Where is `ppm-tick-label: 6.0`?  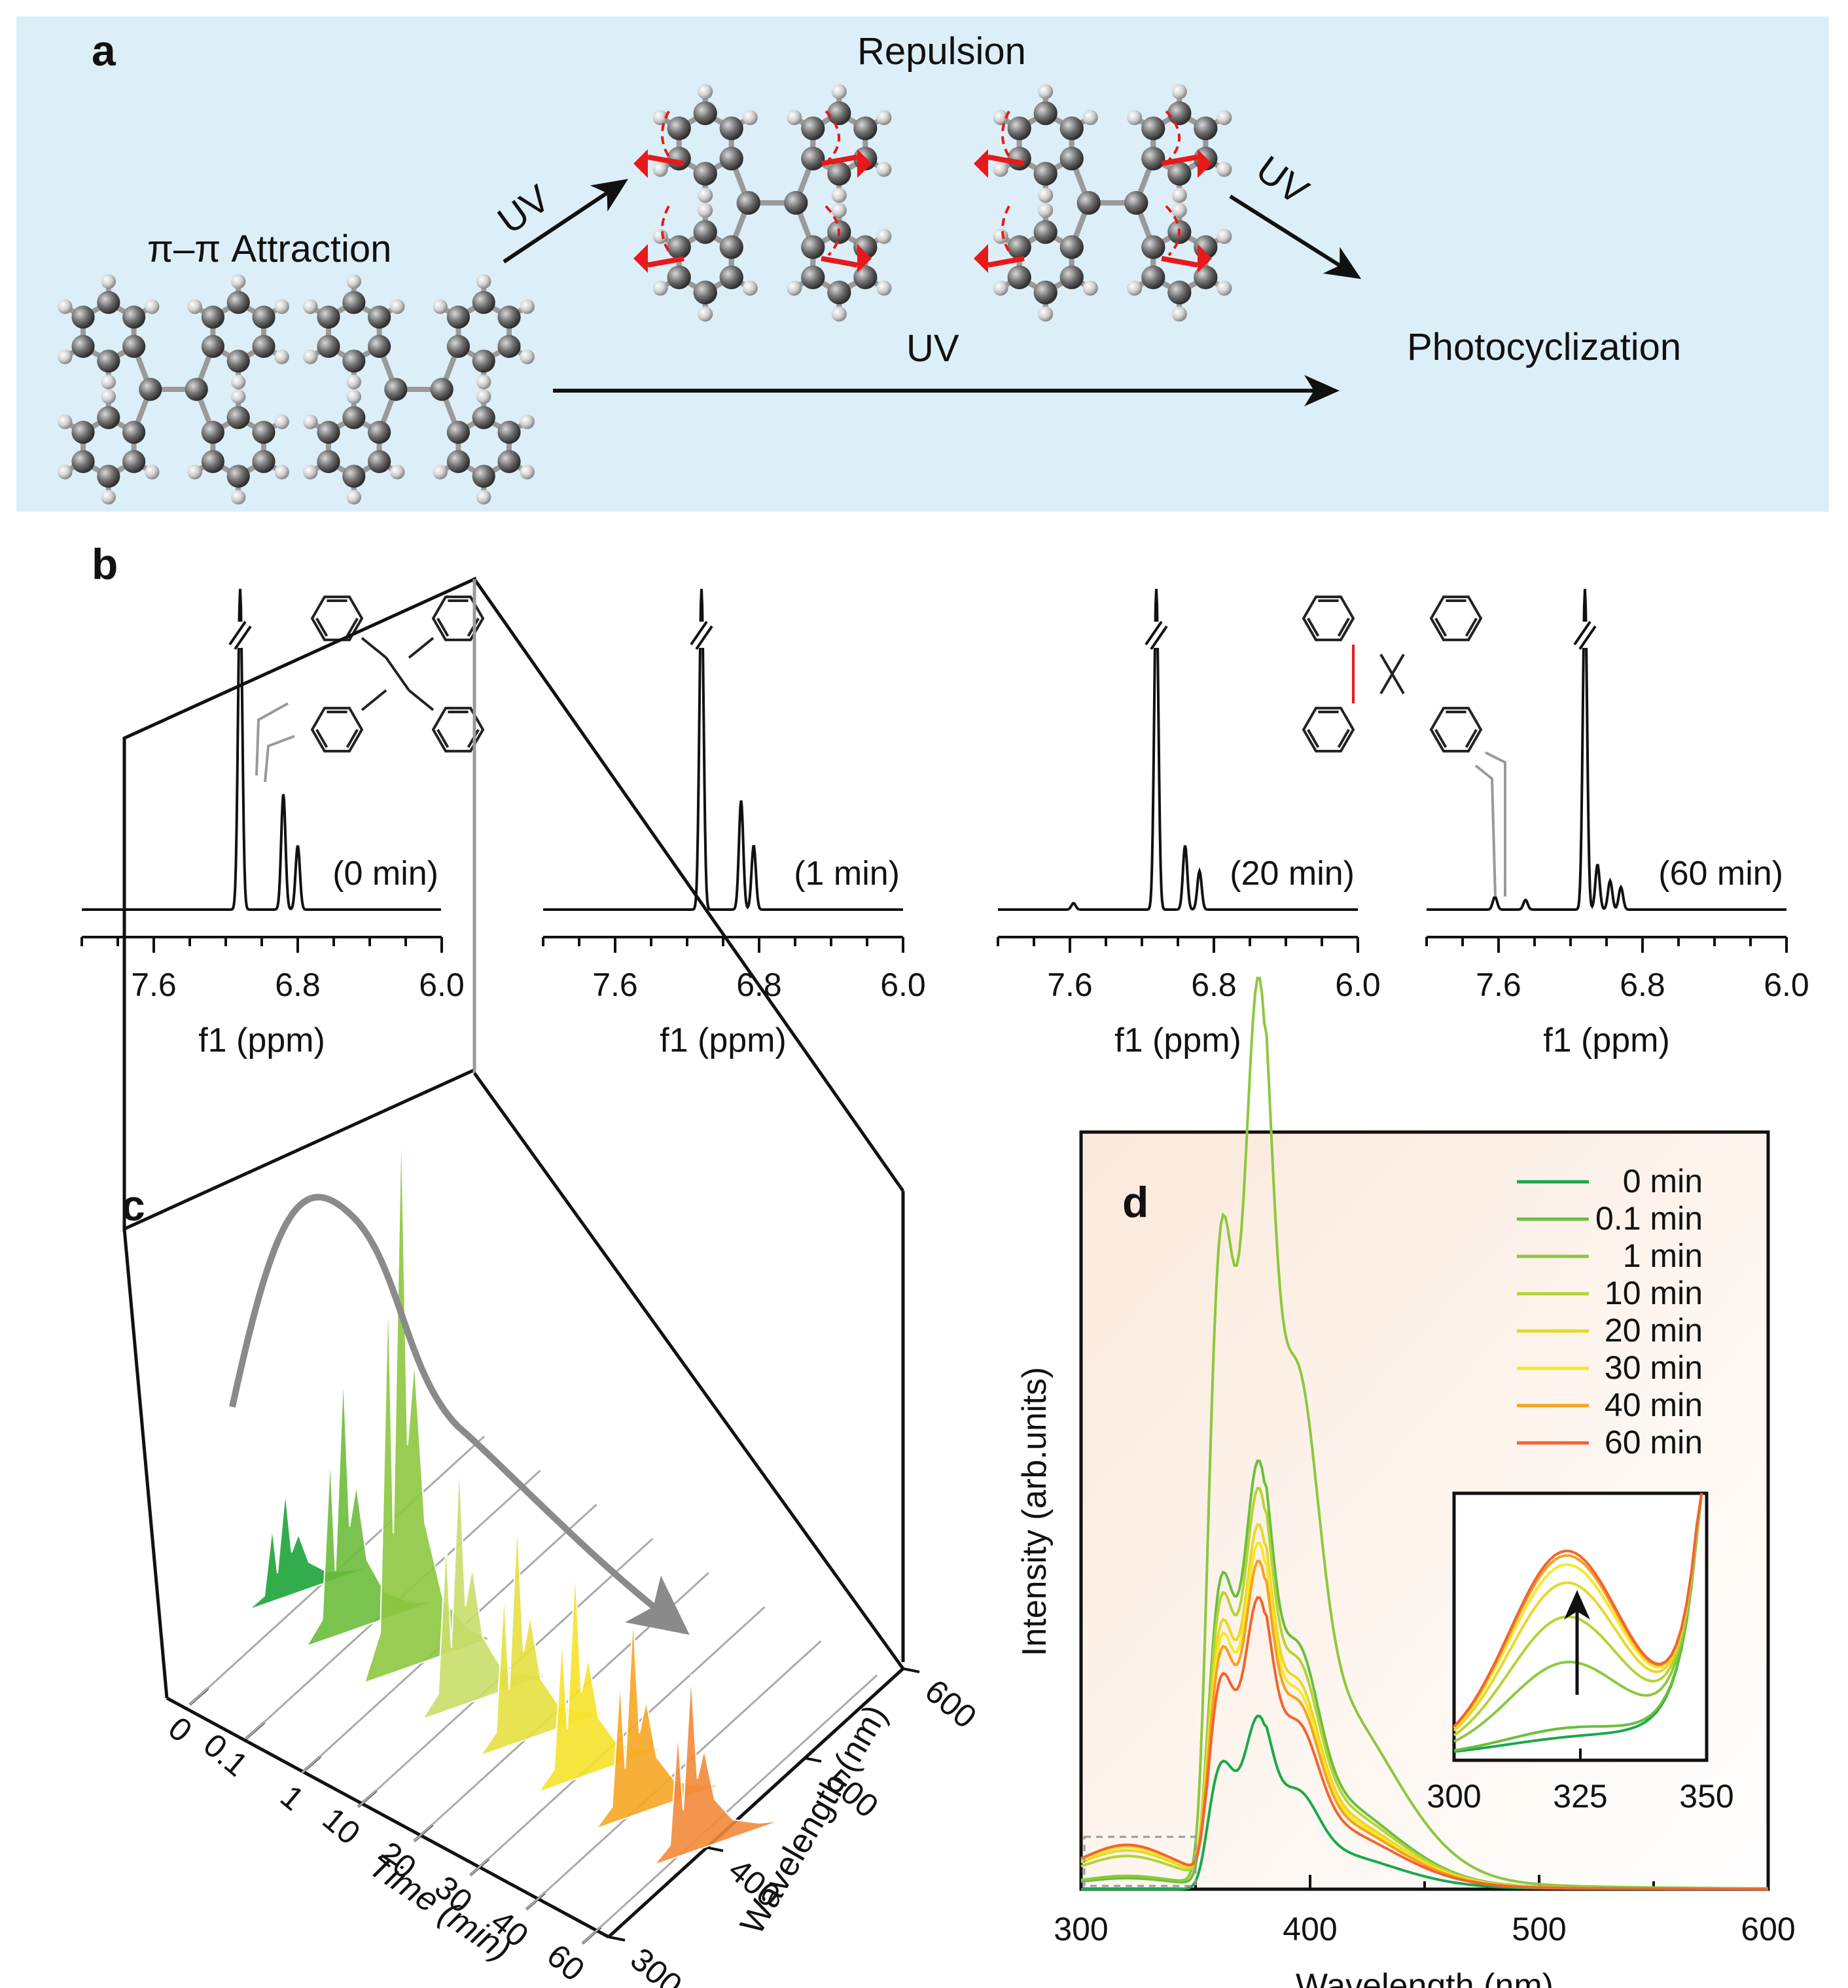
ppm-tick-label: 6.0 is located at coordinates (1358, 985).